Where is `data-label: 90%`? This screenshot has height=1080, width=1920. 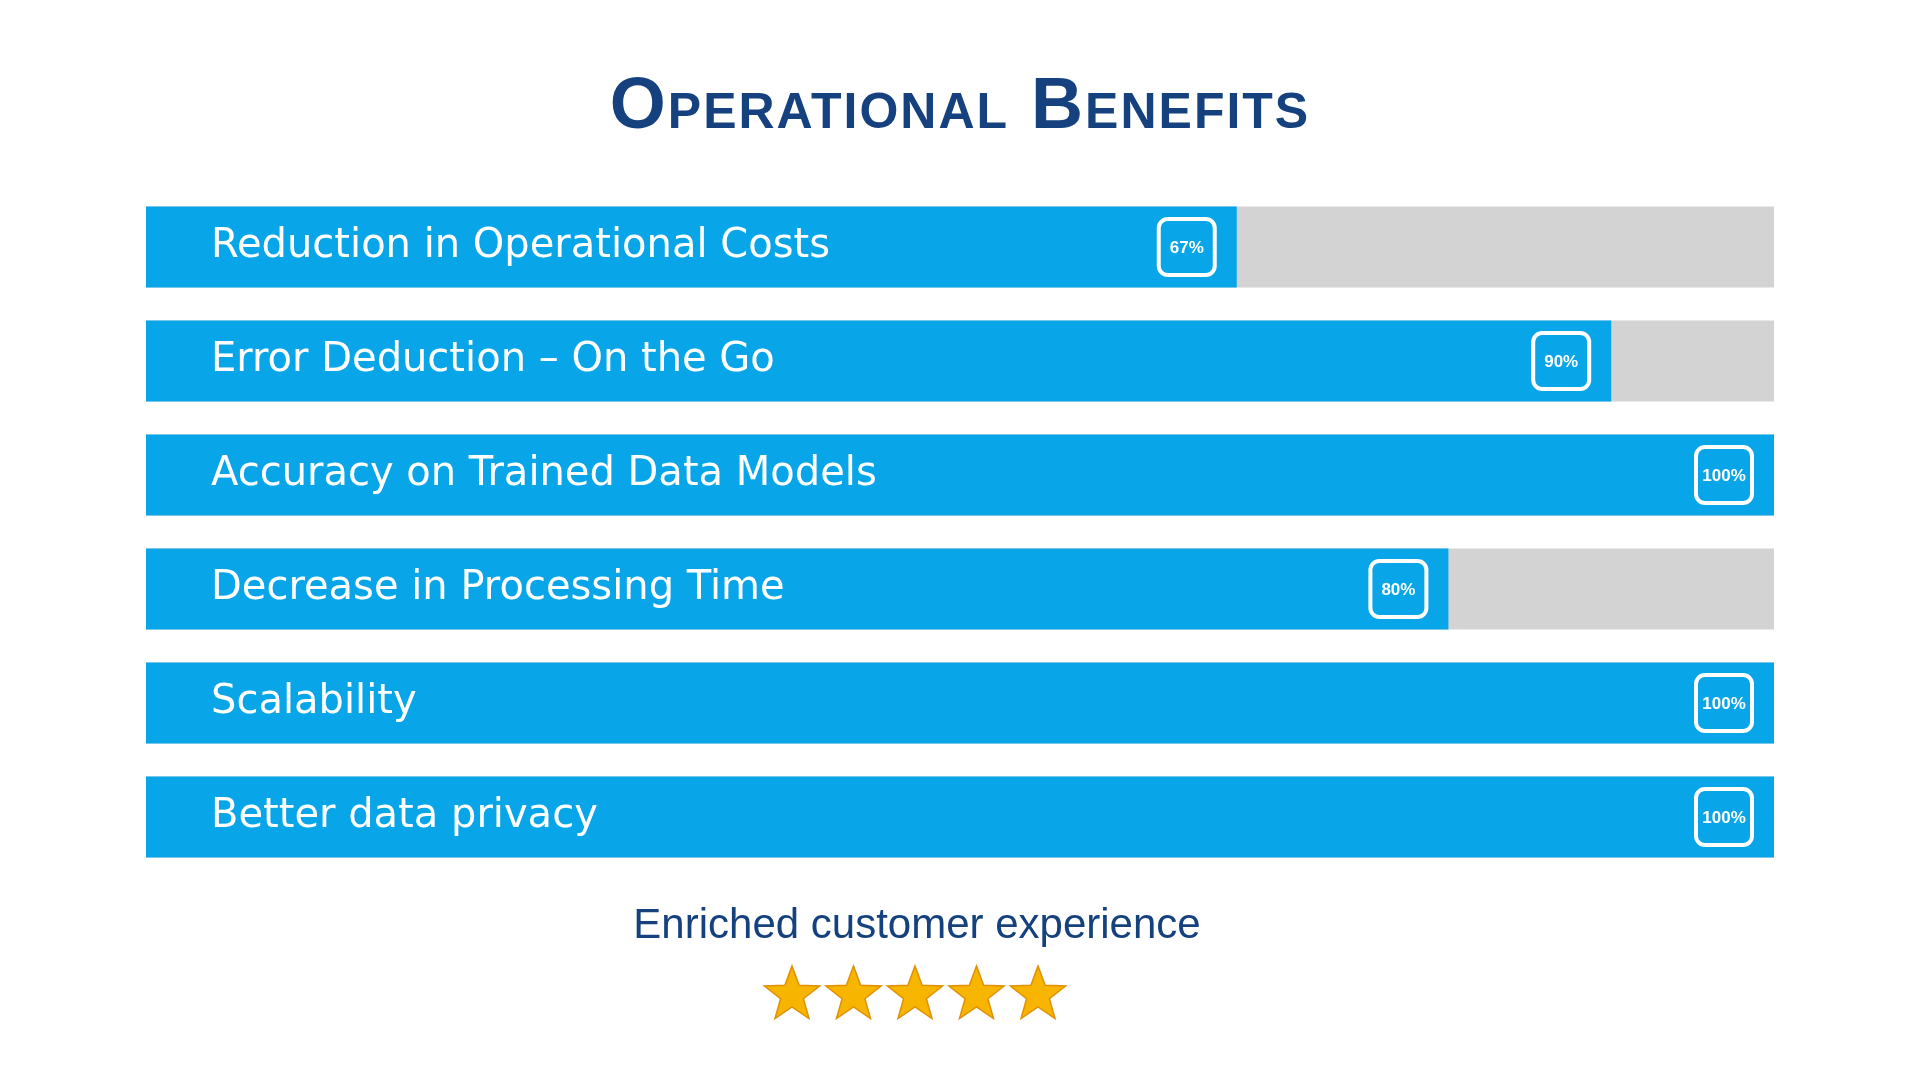
data-label: 90% is located at coordinates (1561, 361).